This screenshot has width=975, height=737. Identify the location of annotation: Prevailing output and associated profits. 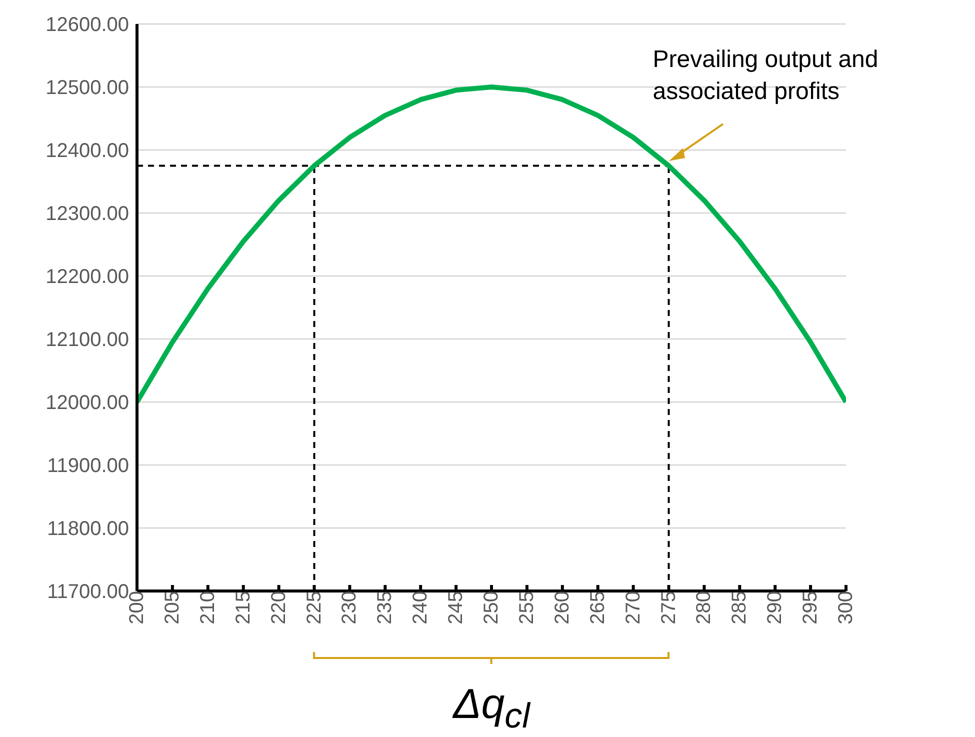
(766, 75).